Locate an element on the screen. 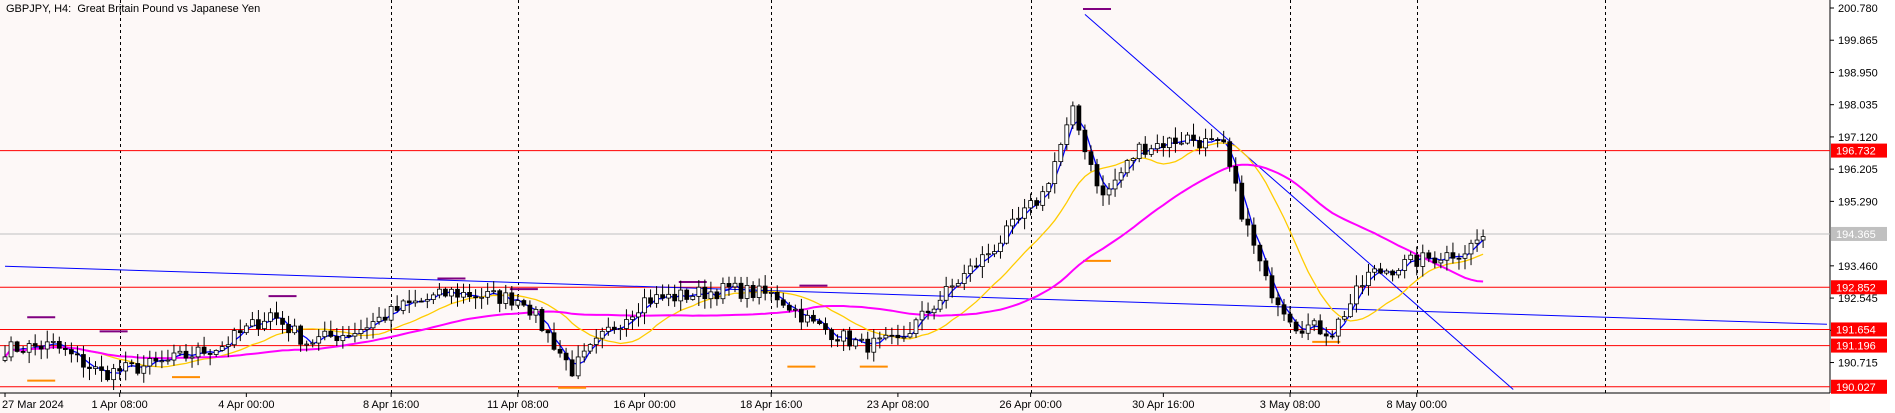 This screenshot has width=1895, height=413. price-tick-label: 193.460 is located at coordinates (1858, 267).